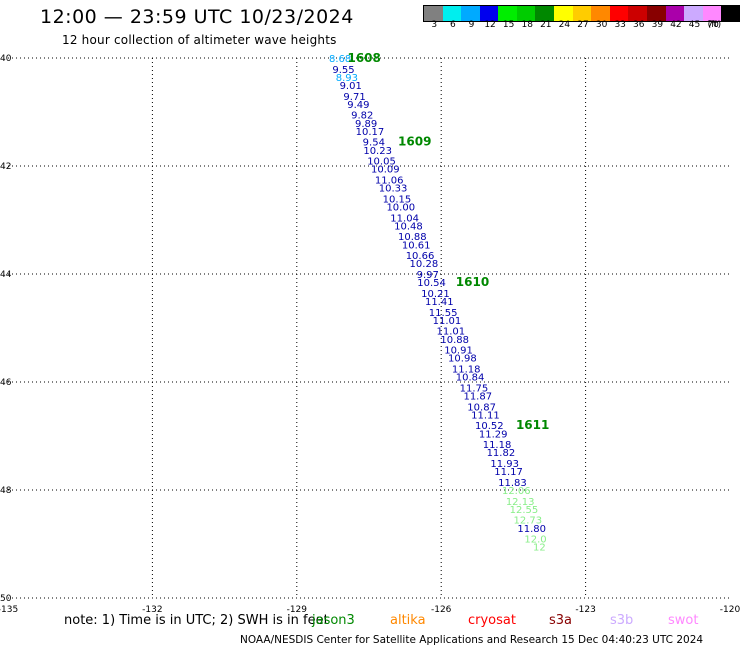 This screenshot has height=650, width=740. What do you see at coordinates (9, 610) in the screenshot?
I see `longitude-label: -135` at bounding box center [9, 610].